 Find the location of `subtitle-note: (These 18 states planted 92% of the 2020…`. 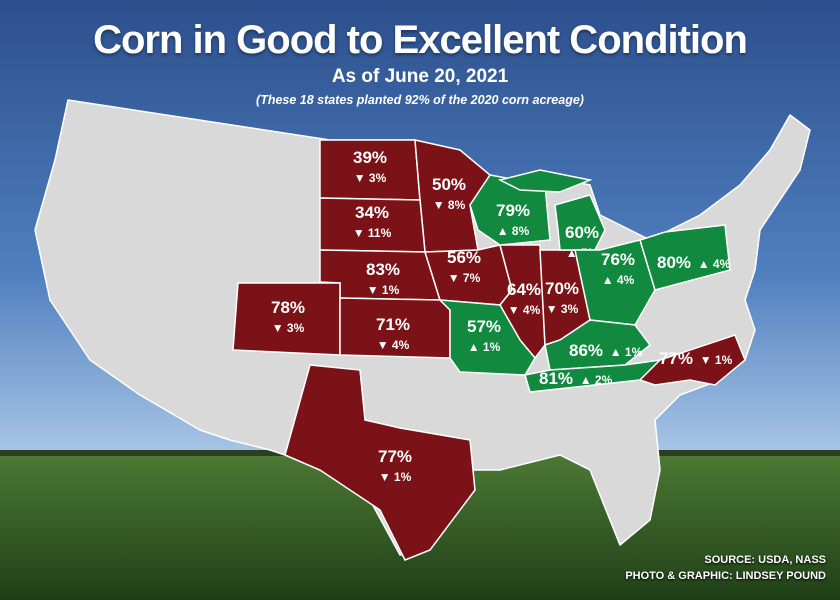

subtitle-note: (These 18 states planted 92% of the 2020… is located at coordinates (420, 100).